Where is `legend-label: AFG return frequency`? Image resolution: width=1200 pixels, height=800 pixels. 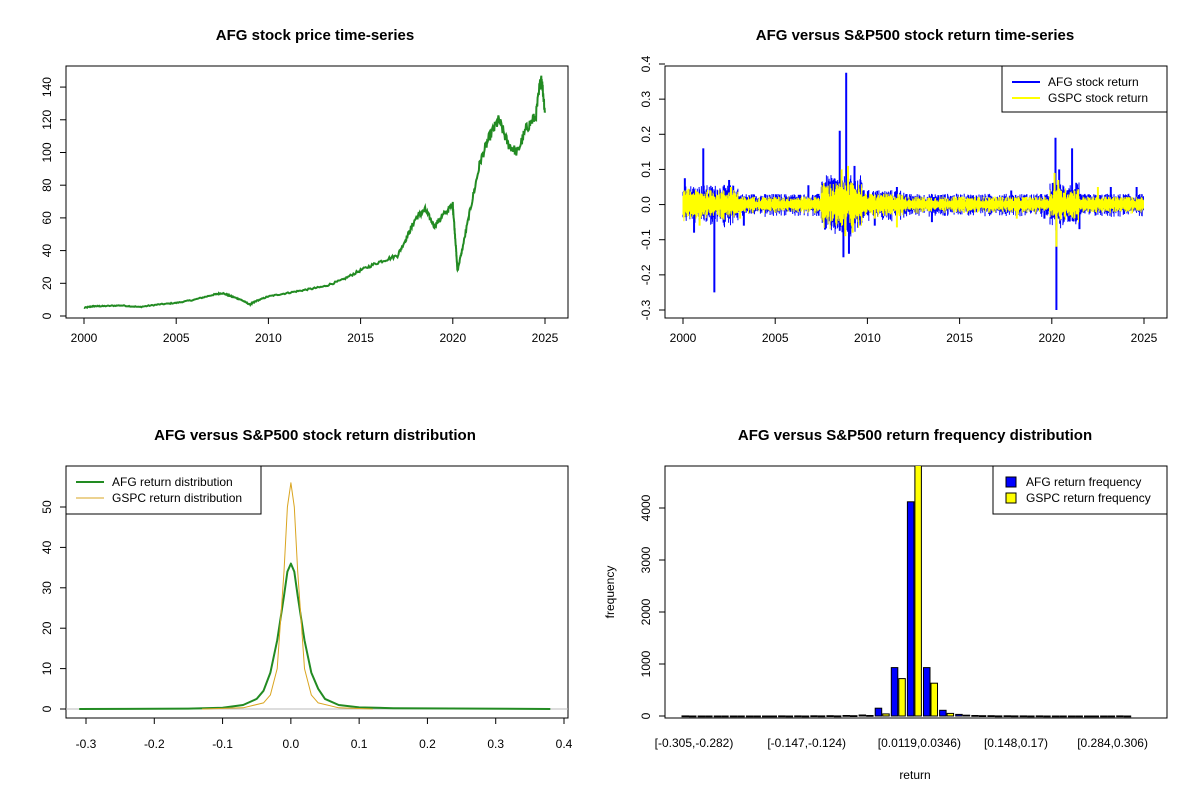
legend-label: AFG return frequency is located at coordinates (1083, 482).